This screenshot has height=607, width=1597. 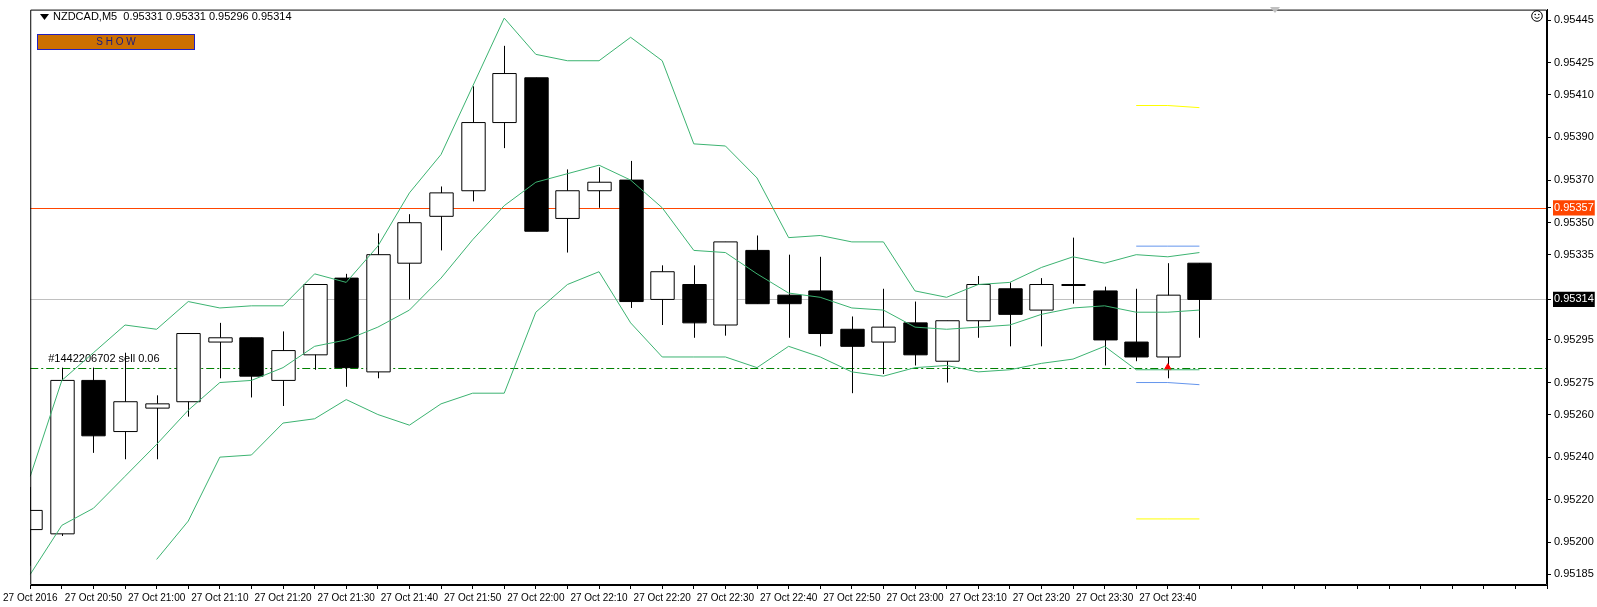 I want to click on x-tick-label: 27 Oct 21:20, so click(x=283, y=597).